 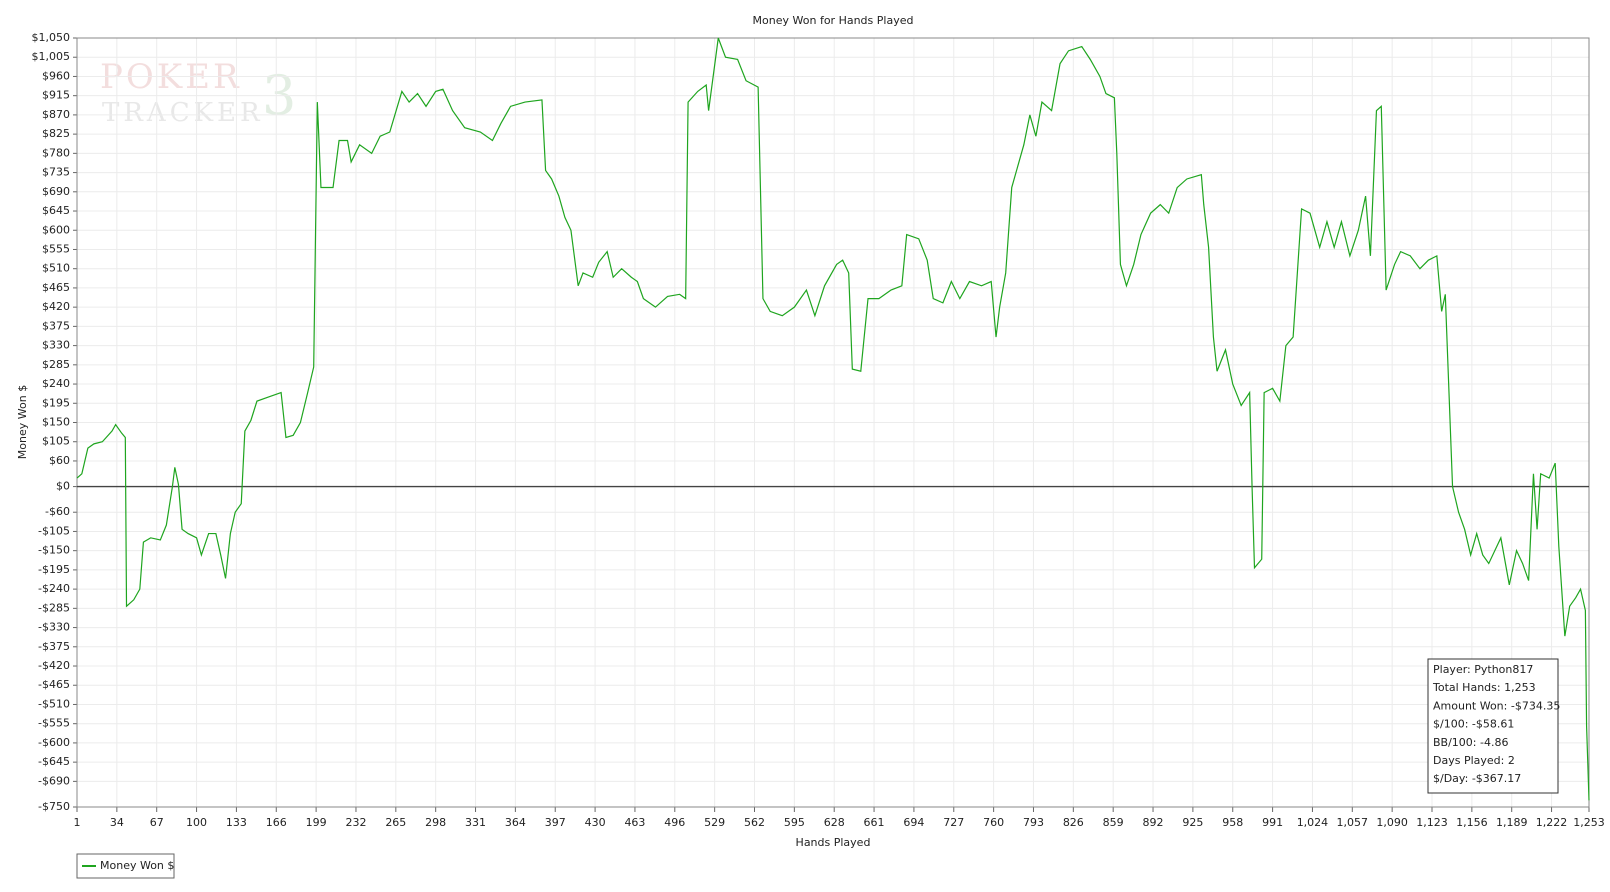 I want to click on y-tick-label: $195, so click(x=56, y=402).